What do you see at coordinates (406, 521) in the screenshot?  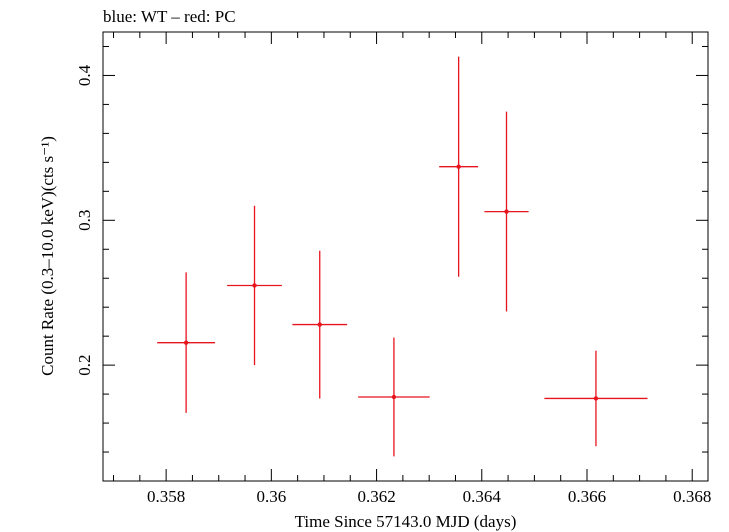 I see `x-axis-label: Time Since 57143.0 MJD (days)` at bounding box center [406, 521].